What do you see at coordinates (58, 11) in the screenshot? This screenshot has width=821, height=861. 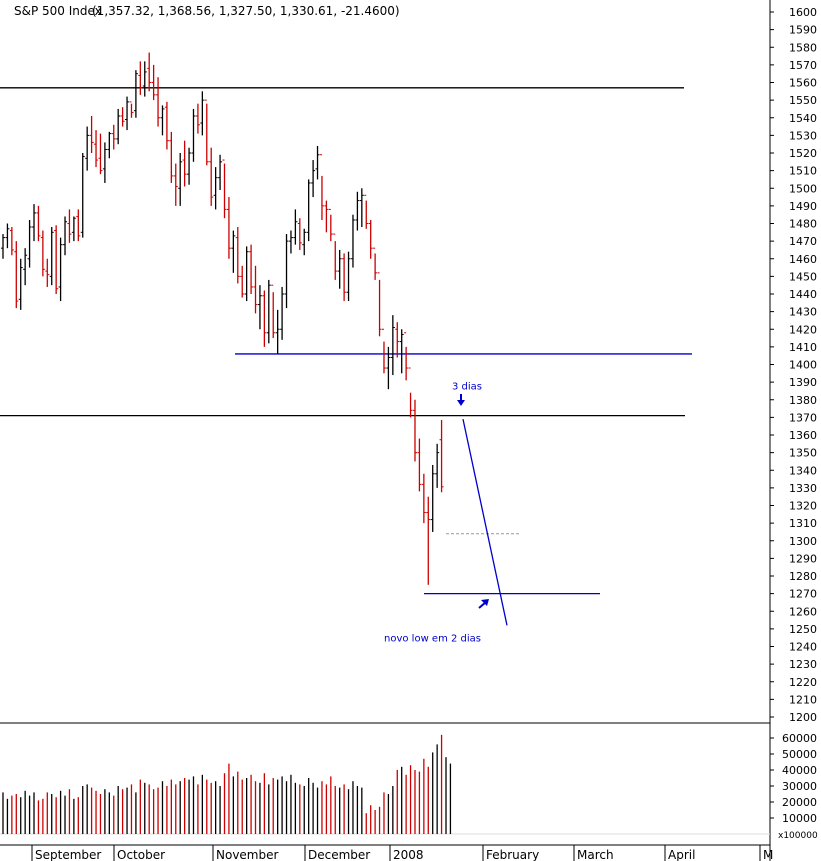 I see `chart-title: S&P 500 Index` at bounding box center [58, 11].